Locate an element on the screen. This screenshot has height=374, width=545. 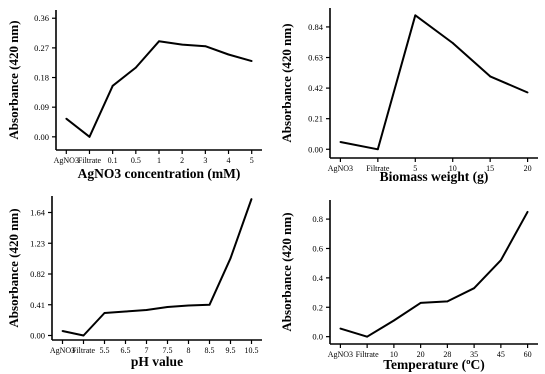
y-tick-label: 0.2 is located at coordinates (317, 307).